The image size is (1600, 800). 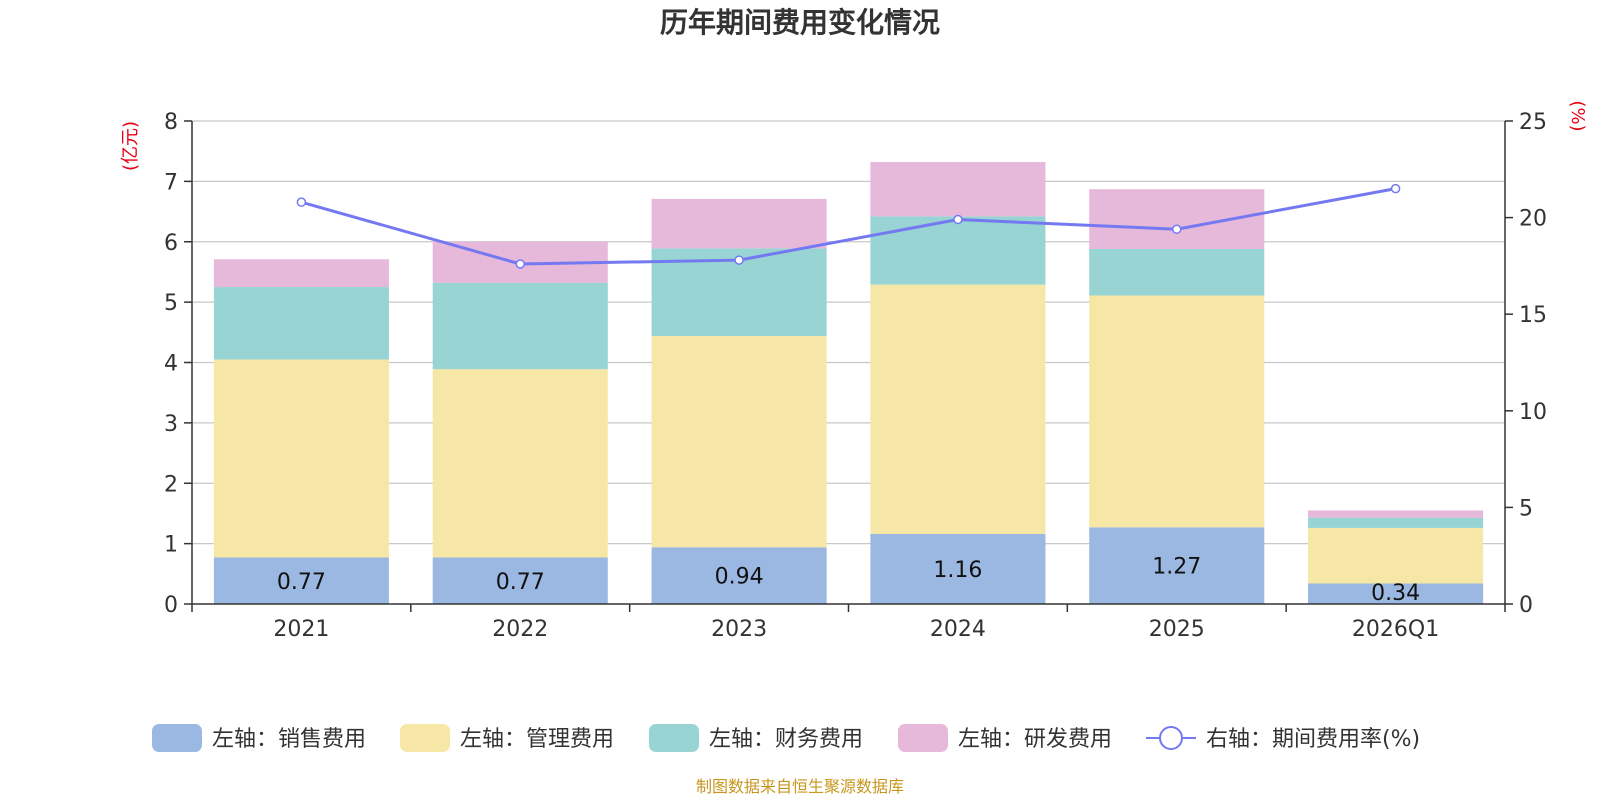 What do you see at coordinates (171, 605) in the screenshot?
I see `left-tick-label: 0` at bounding box center [171, 605].